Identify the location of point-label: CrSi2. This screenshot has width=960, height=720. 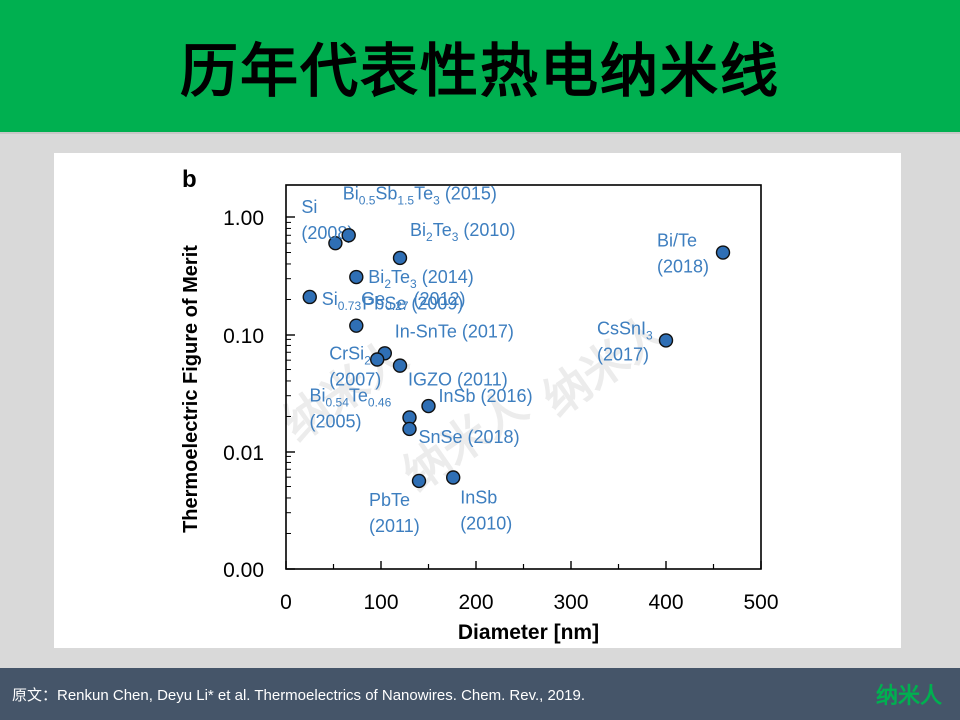
(350, 355).